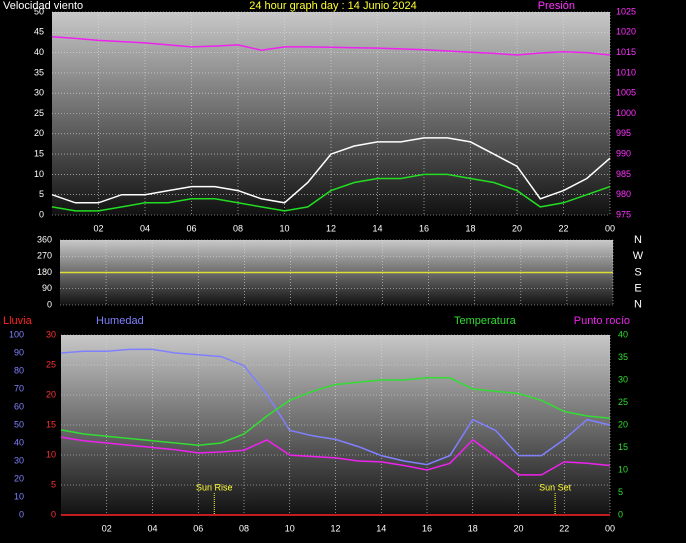  What do you see at coordinates (556, 6) in the screenshot?
I see `pressure-label: Presión` at bounding box center [556, 6].